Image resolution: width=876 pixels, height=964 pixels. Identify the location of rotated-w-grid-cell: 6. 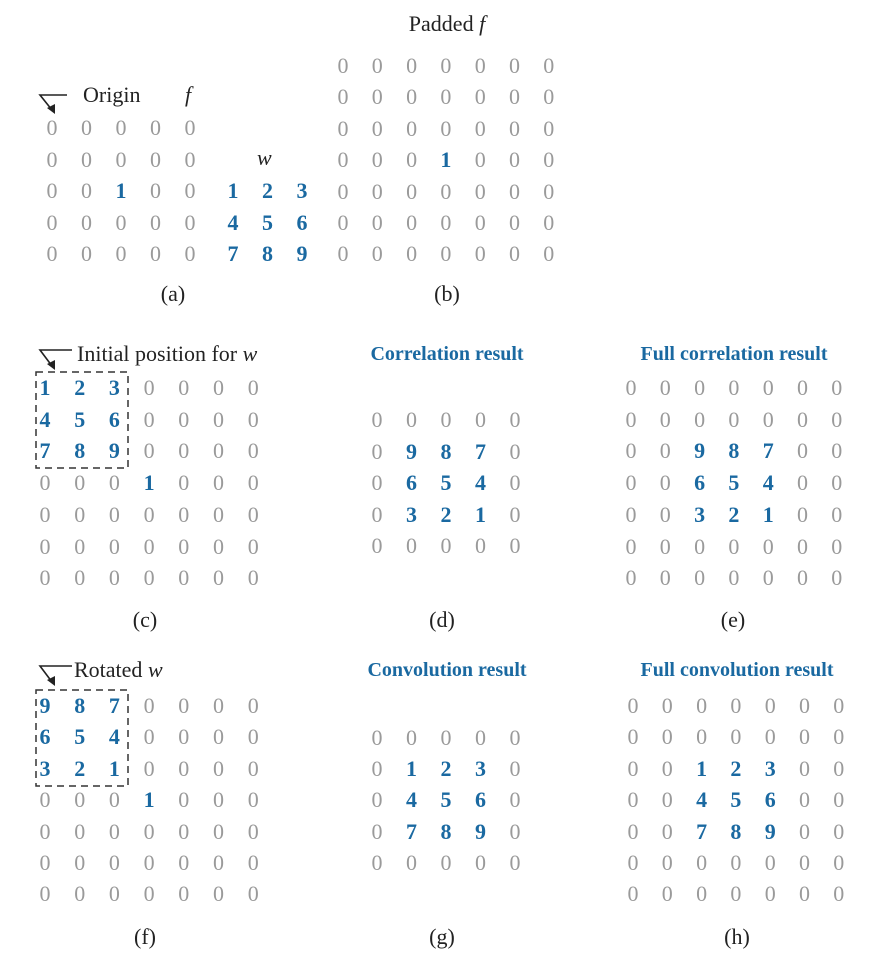
(45, 737).